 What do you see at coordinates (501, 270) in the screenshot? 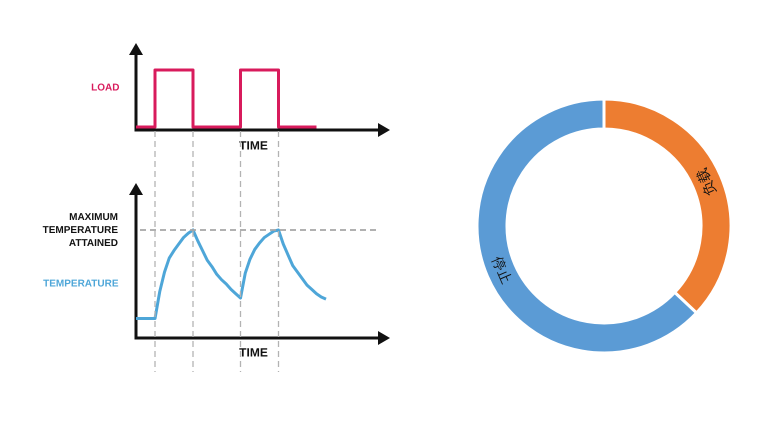
I see `slice-label: 停止` at bounding box center [501, 270].